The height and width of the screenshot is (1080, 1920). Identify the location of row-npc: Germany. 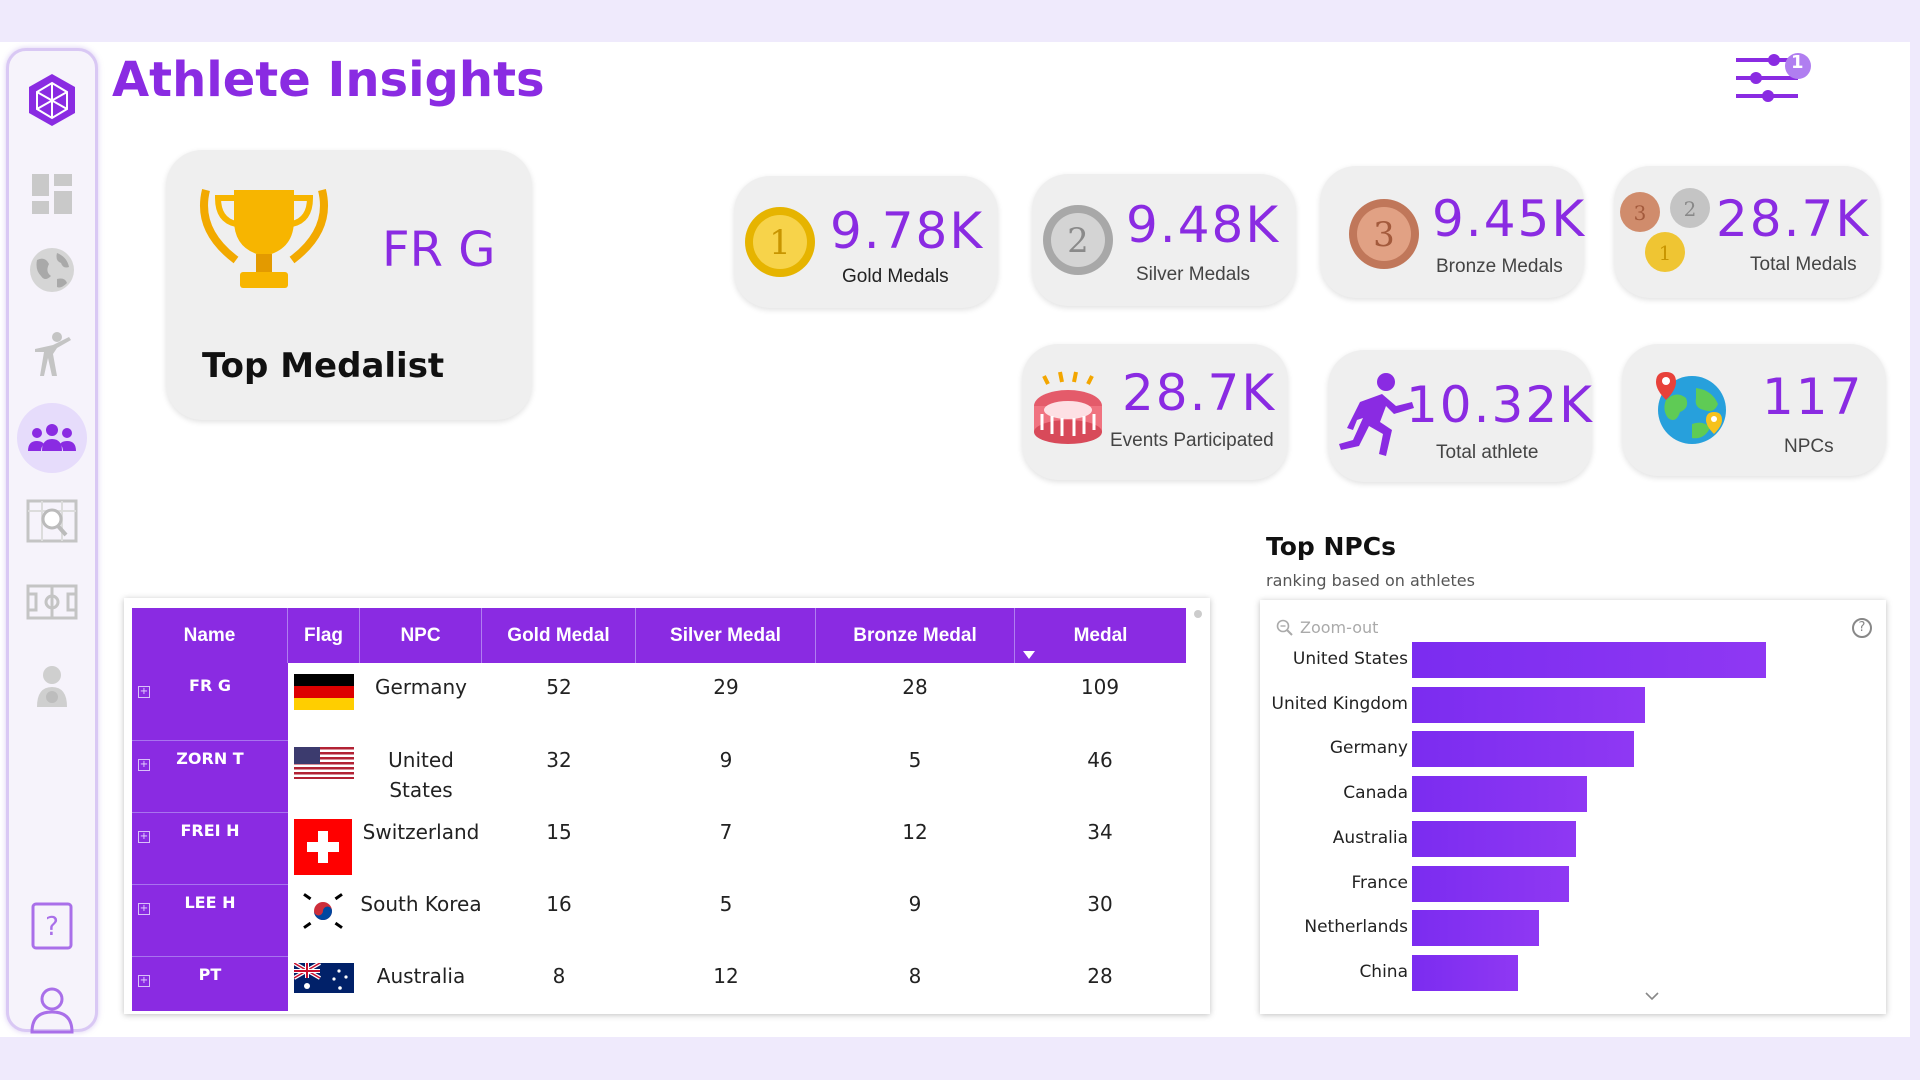
(421, 687).